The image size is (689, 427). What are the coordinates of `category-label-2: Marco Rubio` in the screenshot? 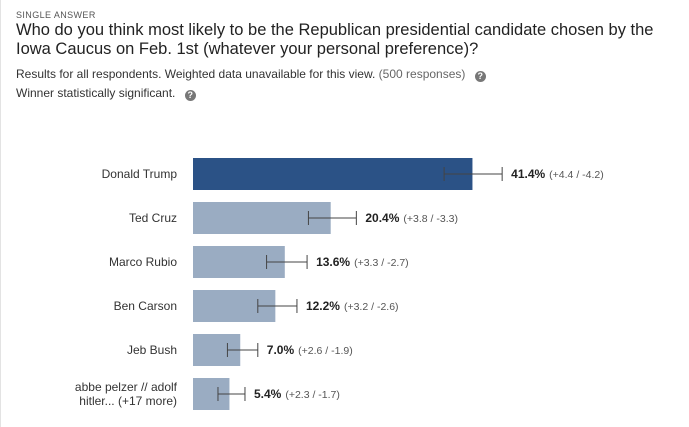 It's located at (143, 262).